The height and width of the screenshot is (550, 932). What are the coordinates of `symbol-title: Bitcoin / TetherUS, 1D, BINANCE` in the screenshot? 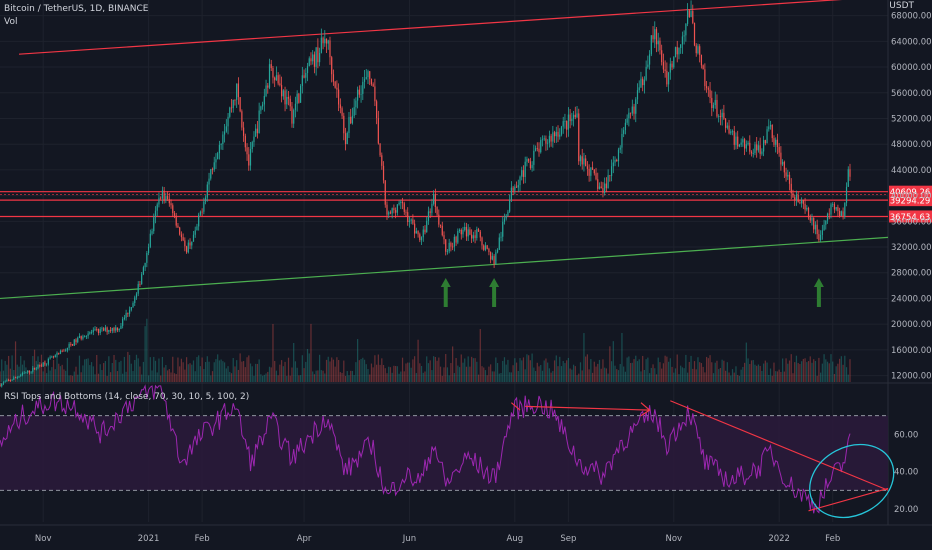 It's located at (76, 9).